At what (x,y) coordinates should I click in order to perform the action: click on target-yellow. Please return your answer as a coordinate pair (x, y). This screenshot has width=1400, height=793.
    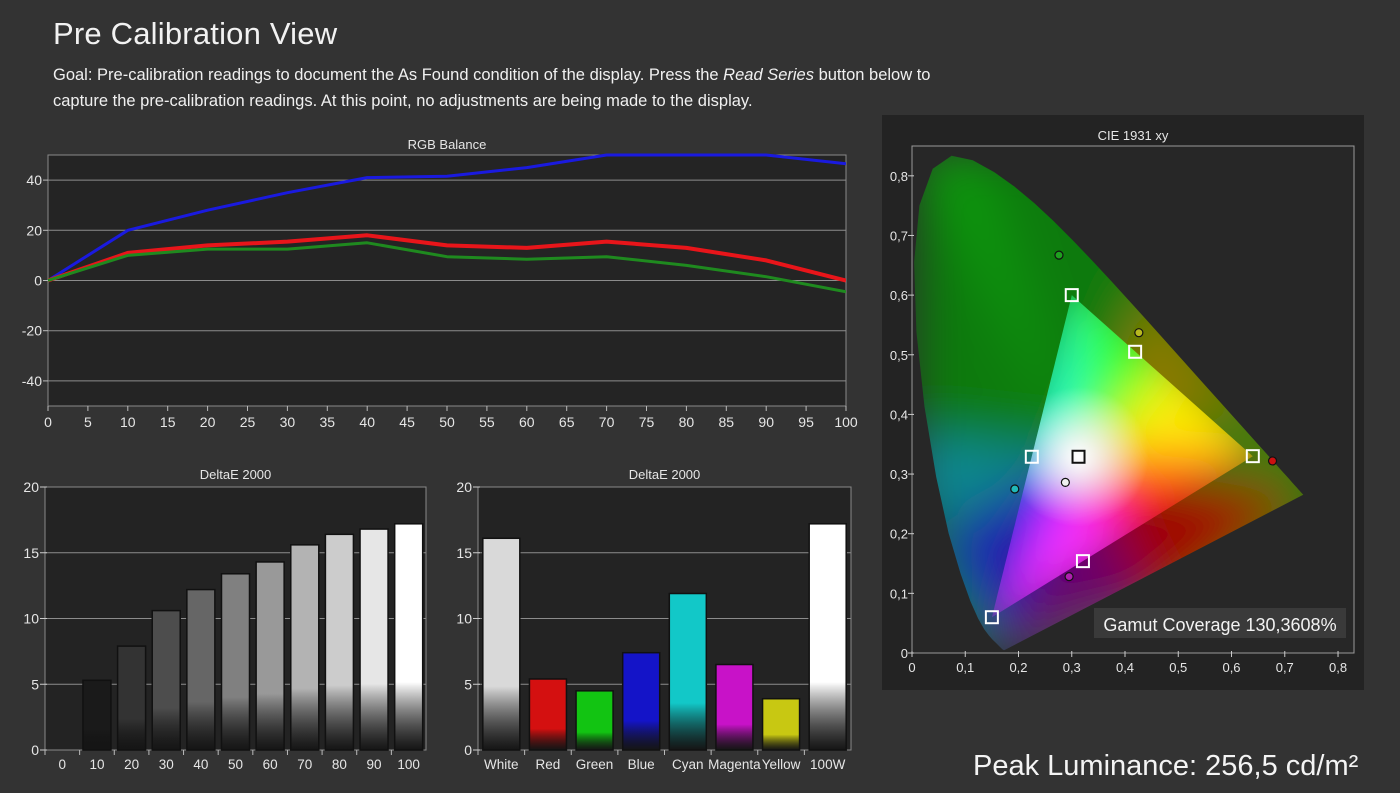
    Looking at the image, I should click on (1135, 351).